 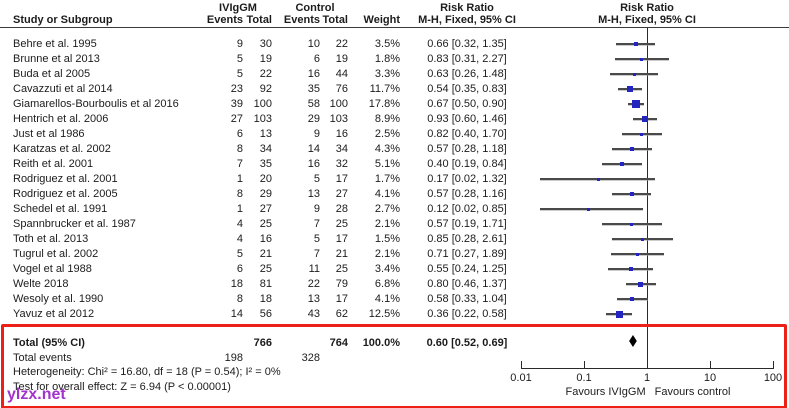 What do you see at coordinates (265, 224) in the screenshot?
I see `iviggm-total: 25` at bounding box center [265, 224].